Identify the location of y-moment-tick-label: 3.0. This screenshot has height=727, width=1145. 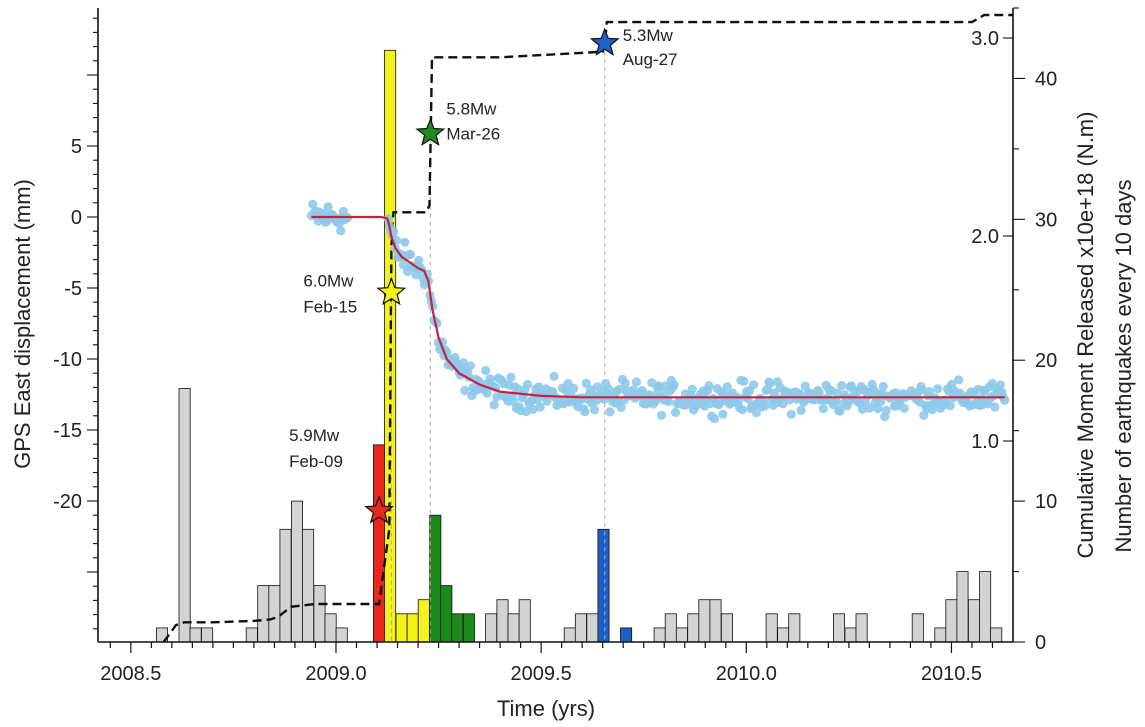
(985, 39).